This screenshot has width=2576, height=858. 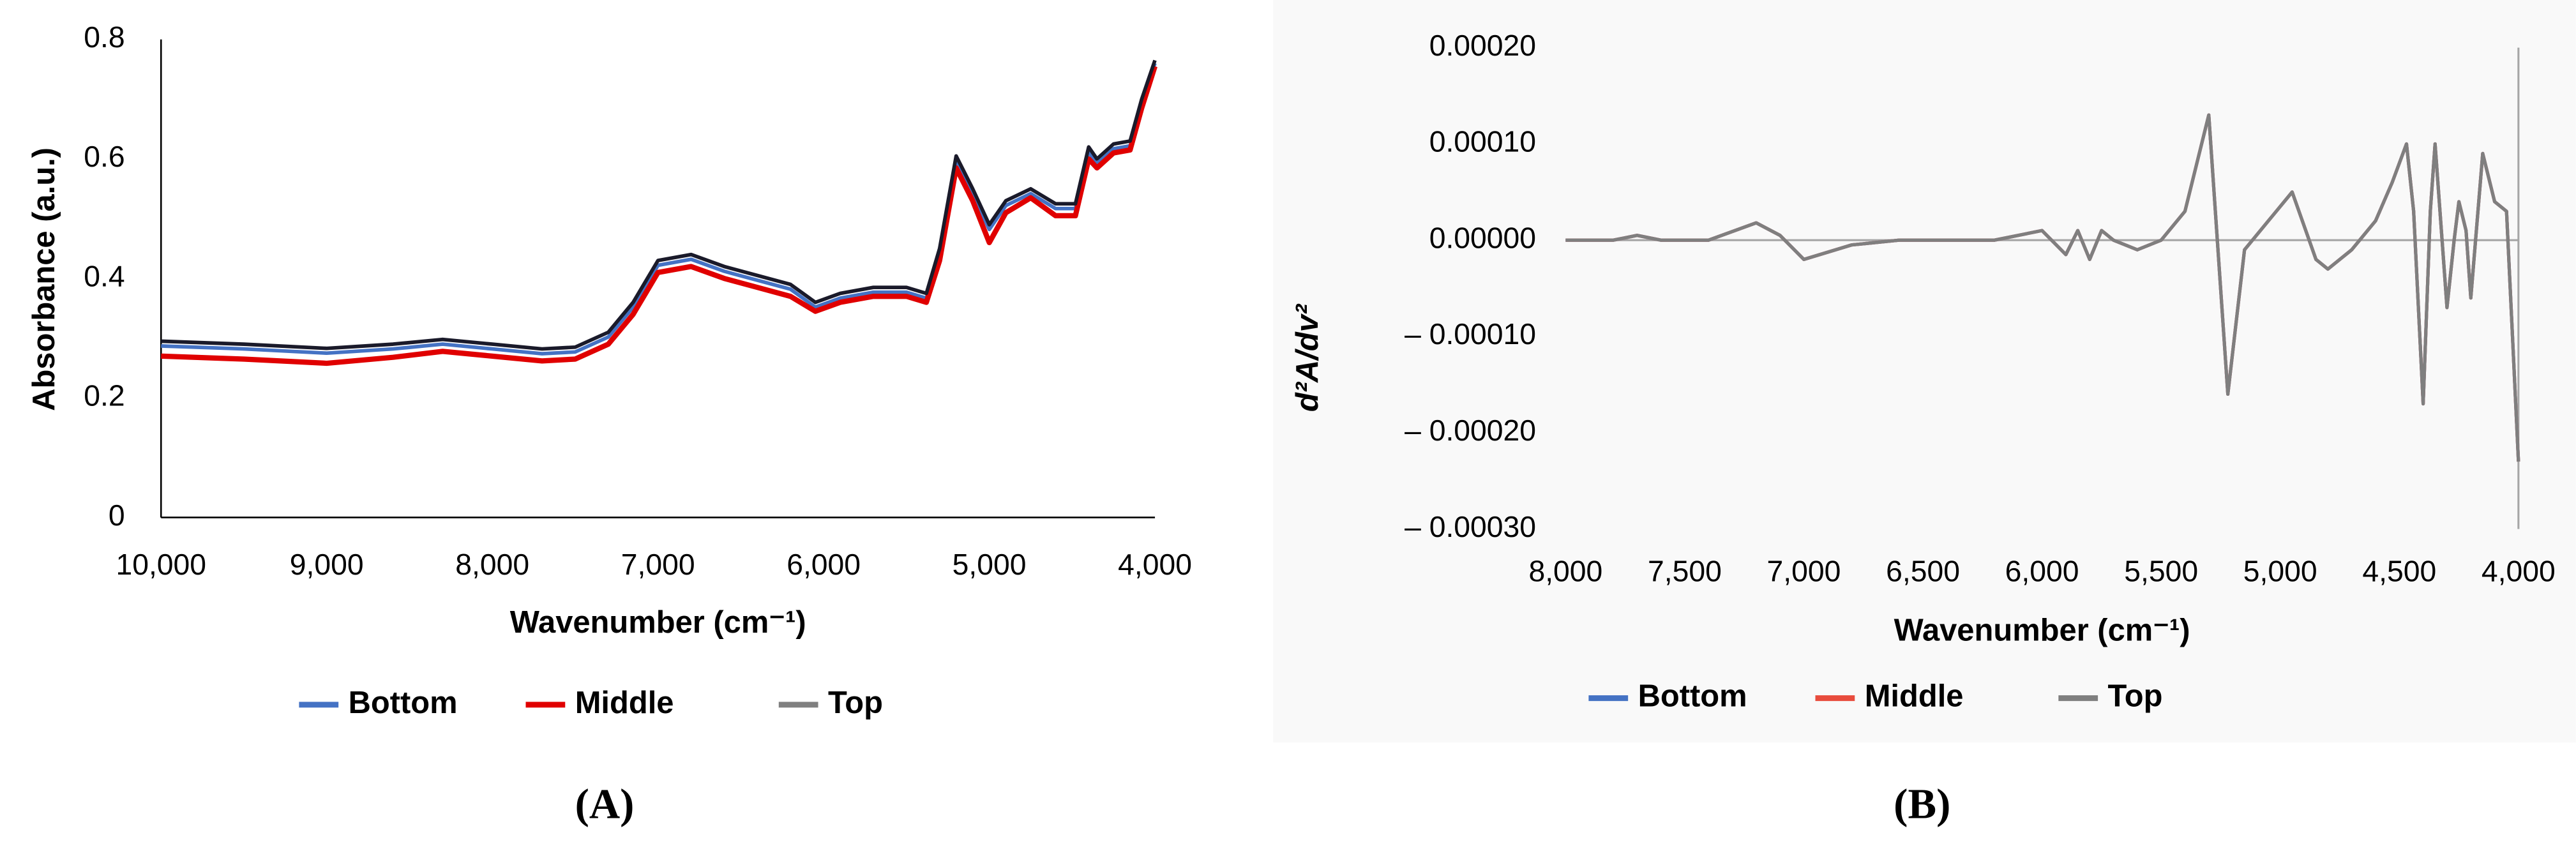 I want to click on x-tick-label: 9,000, so click(x=327, y=564).